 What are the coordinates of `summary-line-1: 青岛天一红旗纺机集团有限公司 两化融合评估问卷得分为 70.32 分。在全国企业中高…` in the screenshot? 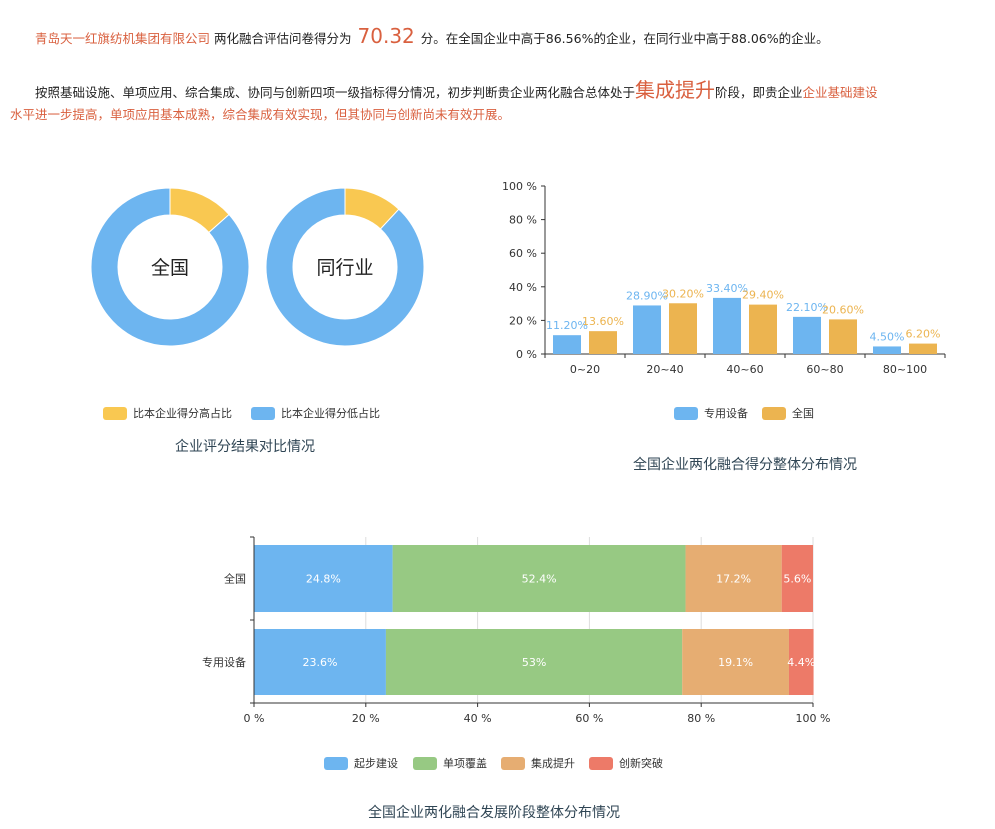 It's located at (432, 36).